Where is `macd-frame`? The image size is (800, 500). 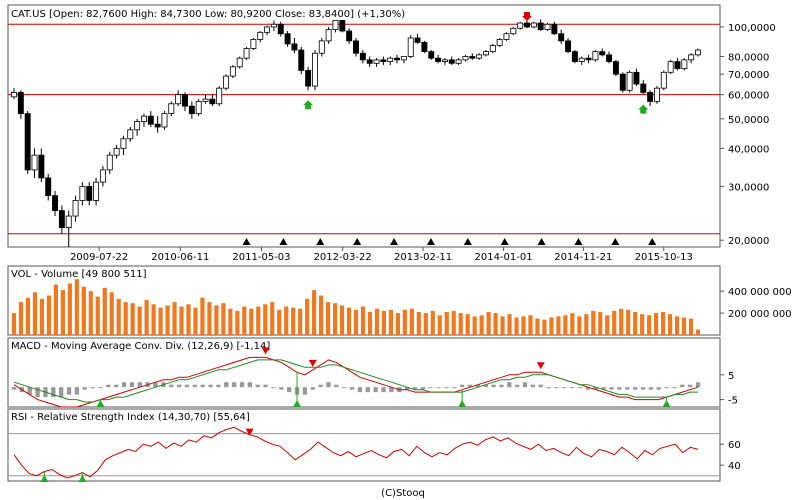
macd-frame is located at coordinates (364, 372).